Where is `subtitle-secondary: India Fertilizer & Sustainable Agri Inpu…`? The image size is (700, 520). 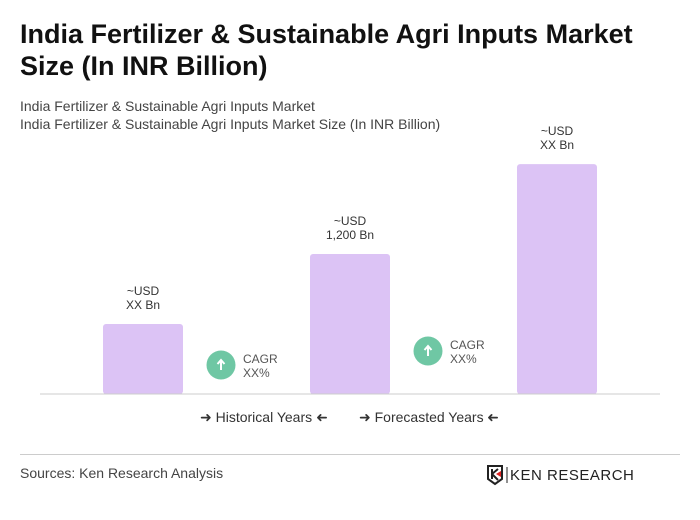 subtitle-secondary: India Fertilizer & Sustainable Agri Inpu… is located at coordinates (230, 124).